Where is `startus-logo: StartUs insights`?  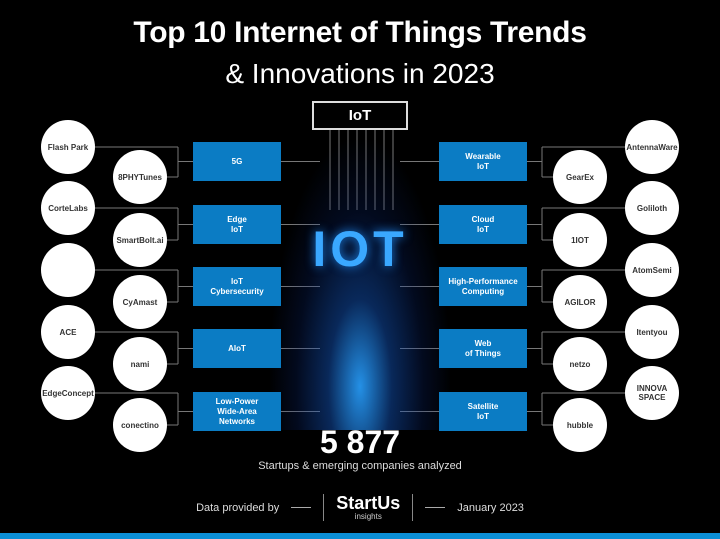 startus-logo: StartUs insights is located at coordinates (368, 507).